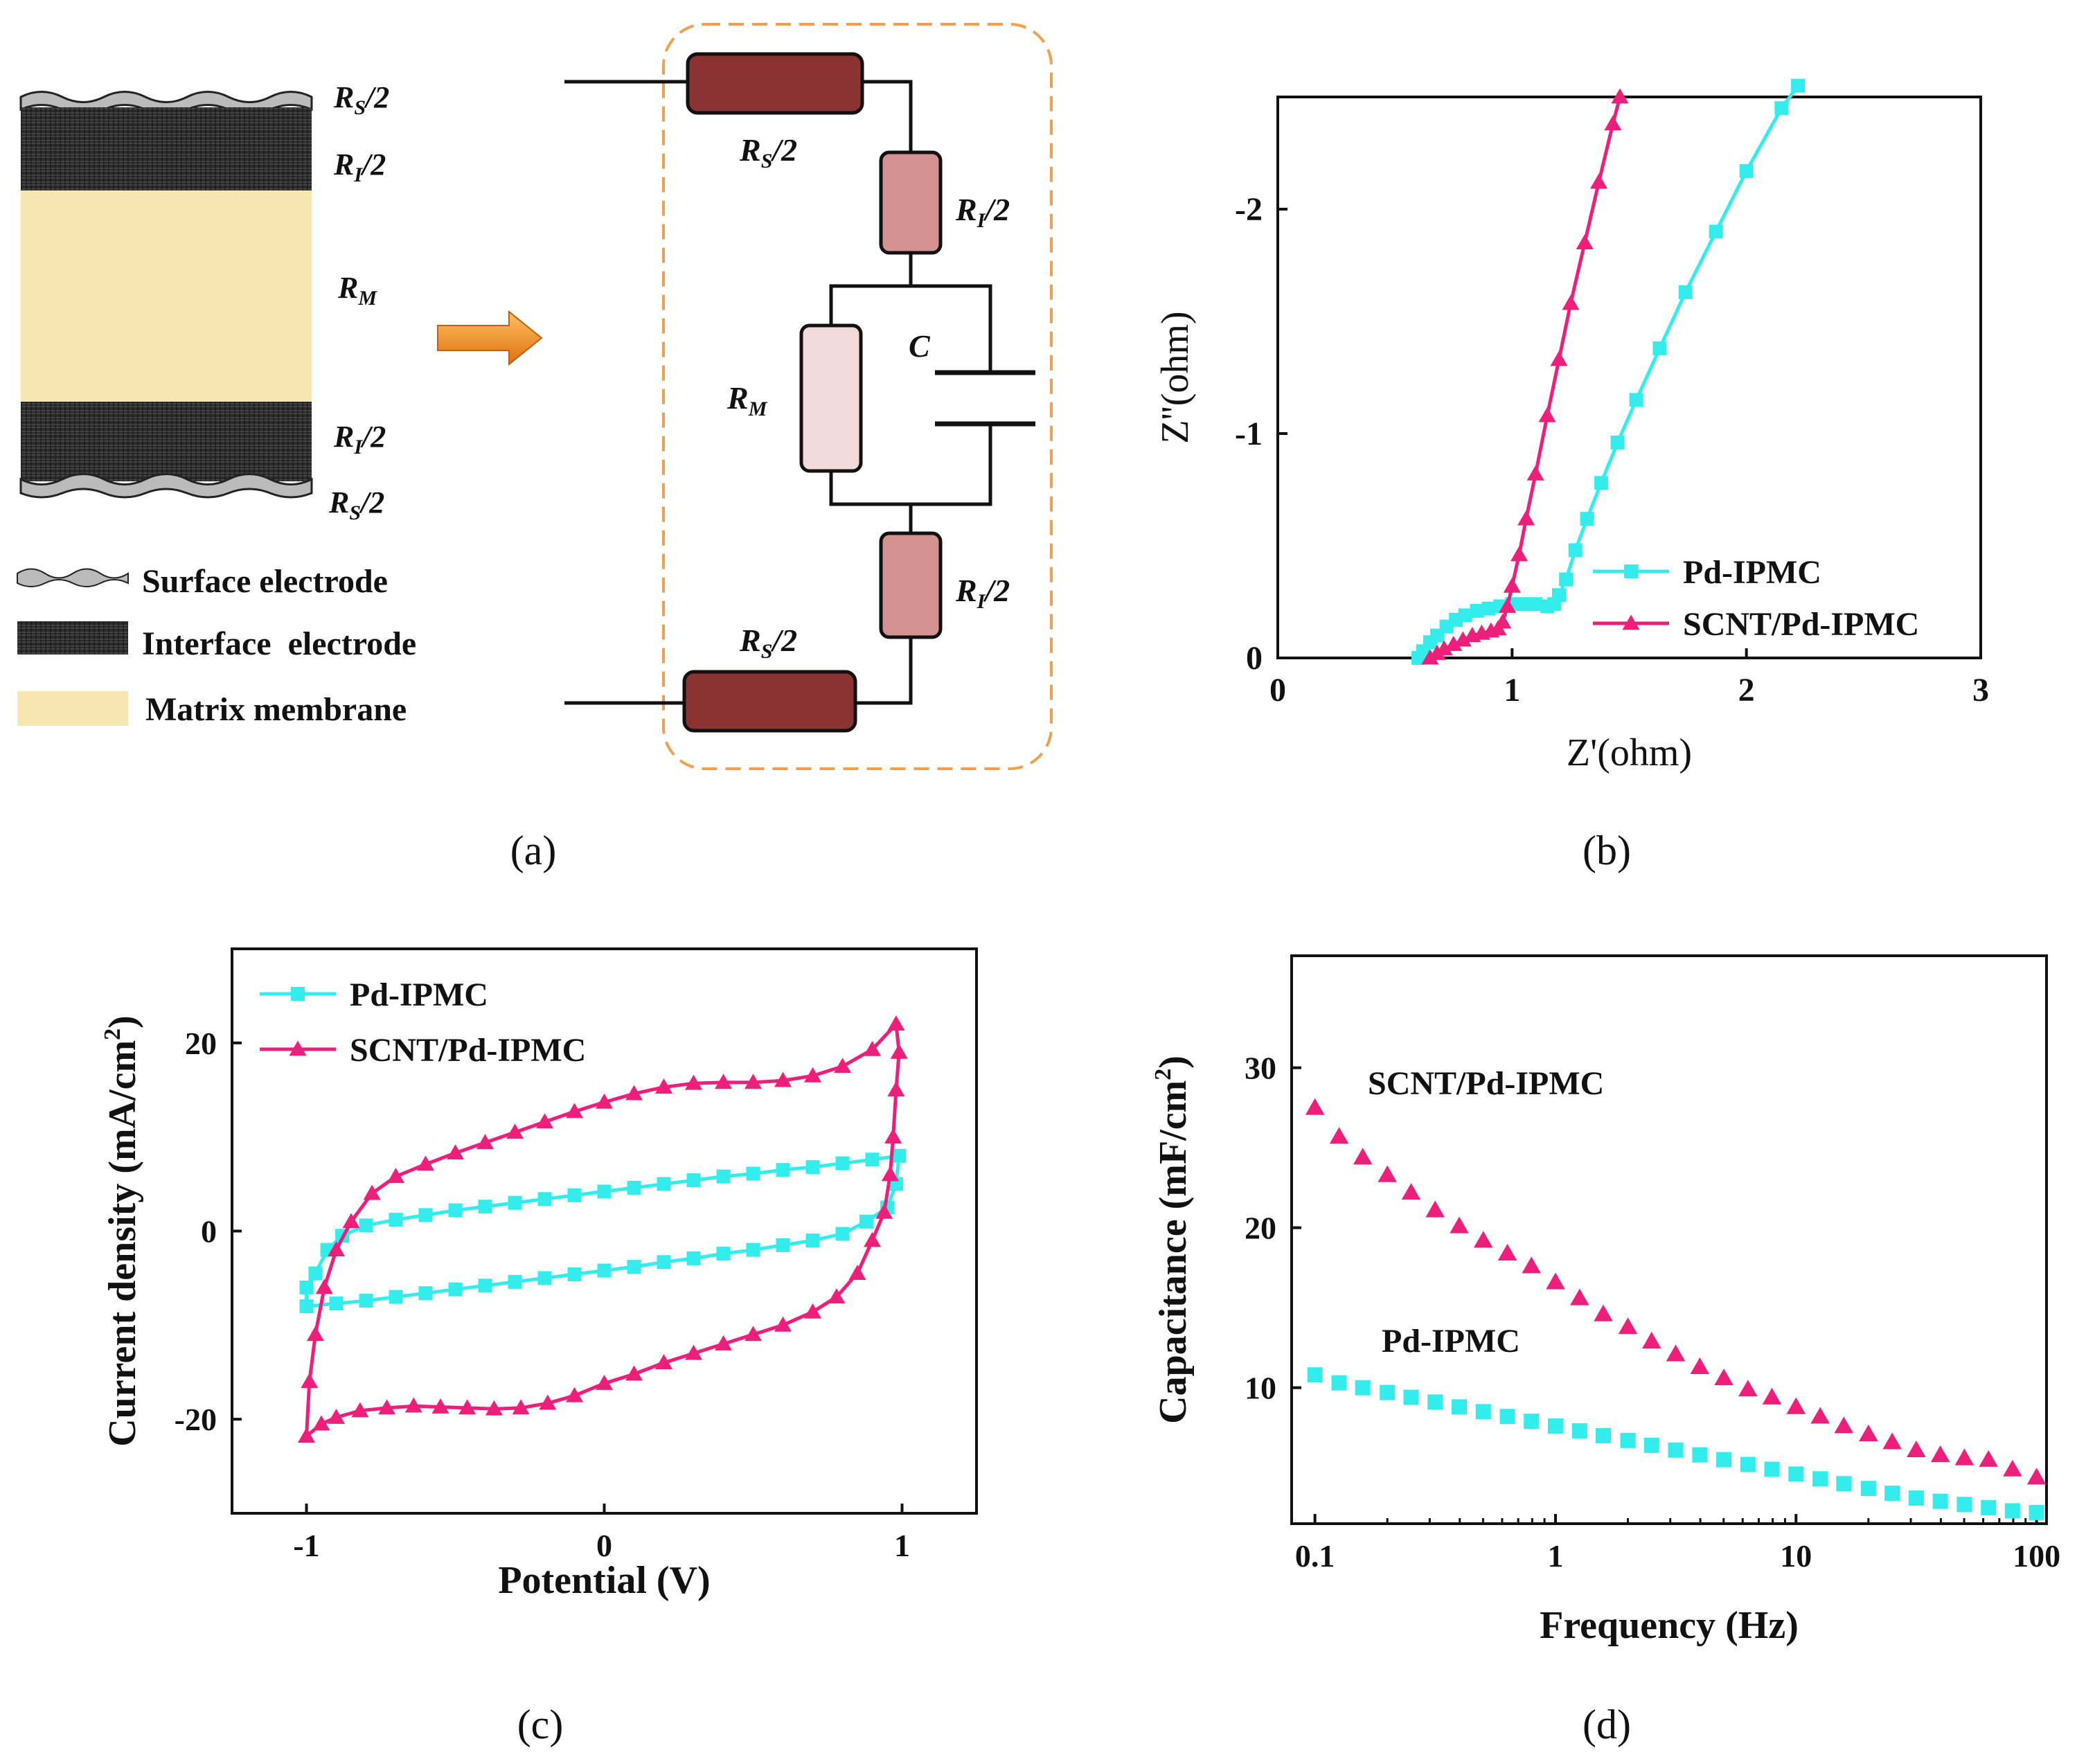  Describe the element at coordinates (1756, 599) in the screenshot. I see `legend-b: Pd-IPMC SCNT/Pd-IPMC` at that location.